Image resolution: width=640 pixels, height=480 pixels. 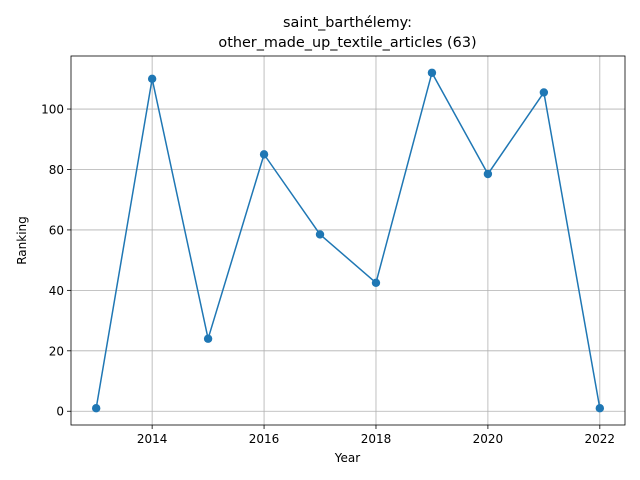 What do you see at coordinates (56, 291) in the screenshot?
I see `y-tick-label: 40` at bounding box center [56, 291].